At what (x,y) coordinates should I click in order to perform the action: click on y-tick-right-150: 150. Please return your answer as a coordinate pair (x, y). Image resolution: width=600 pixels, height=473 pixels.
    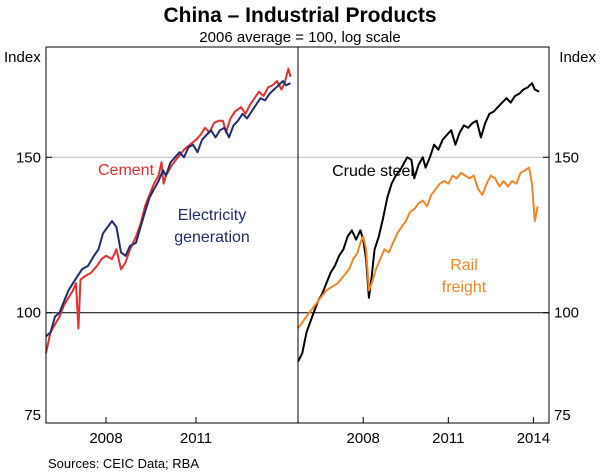
    Looking at the image, I should click on (566, 157).